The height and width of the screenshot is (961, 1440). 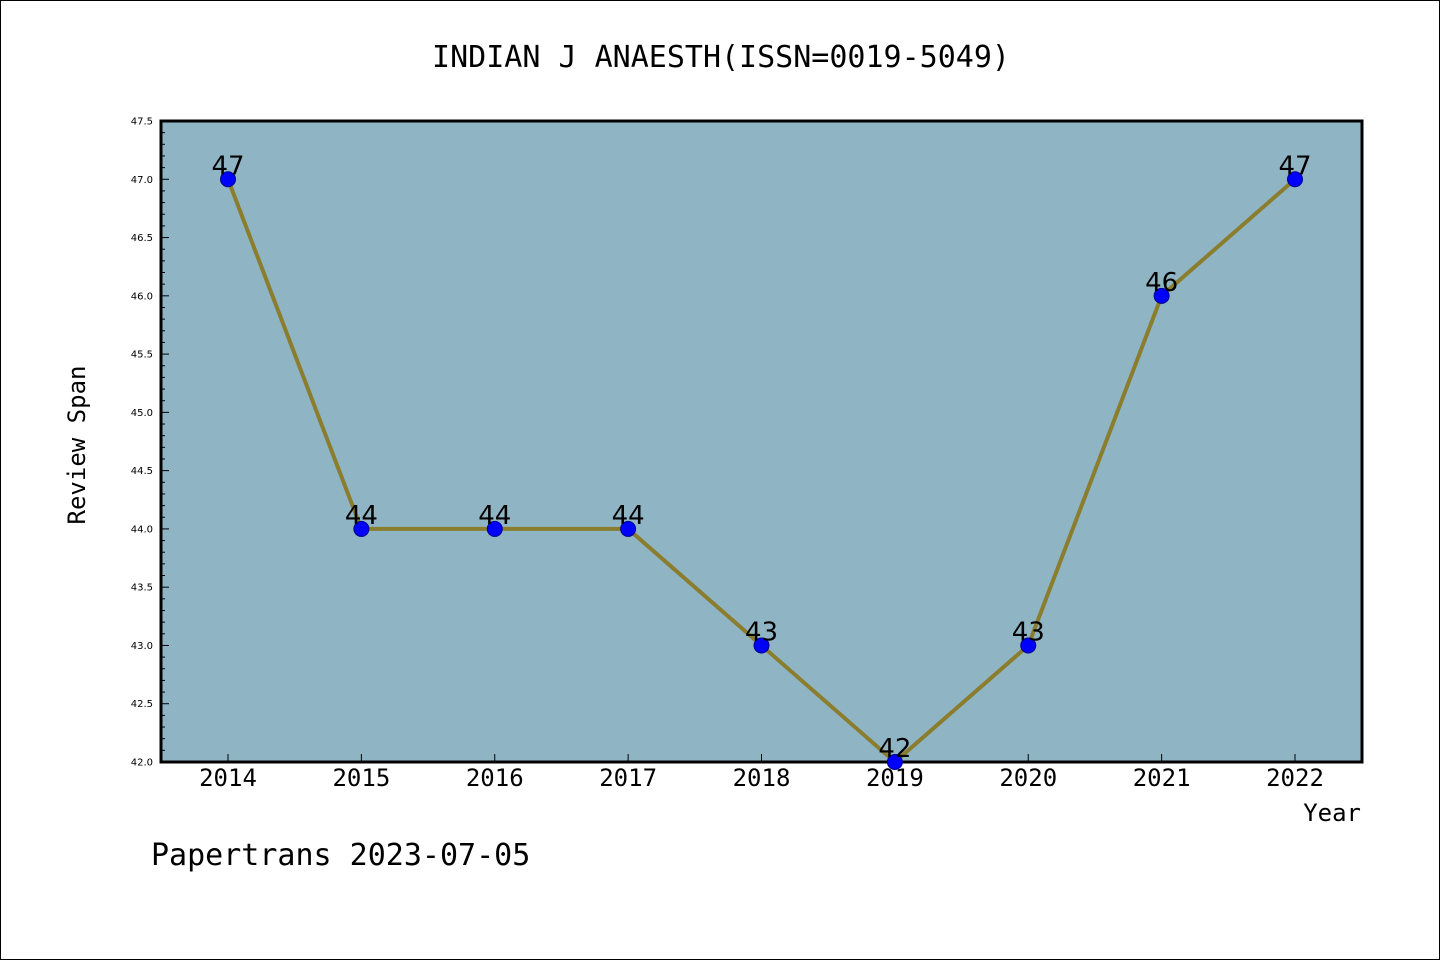 What do you see at coordinates (340, 855) in the screenshot?
I see `footer-watermark: Papertrans 2023-07-05` at bounding box center [340, 855].